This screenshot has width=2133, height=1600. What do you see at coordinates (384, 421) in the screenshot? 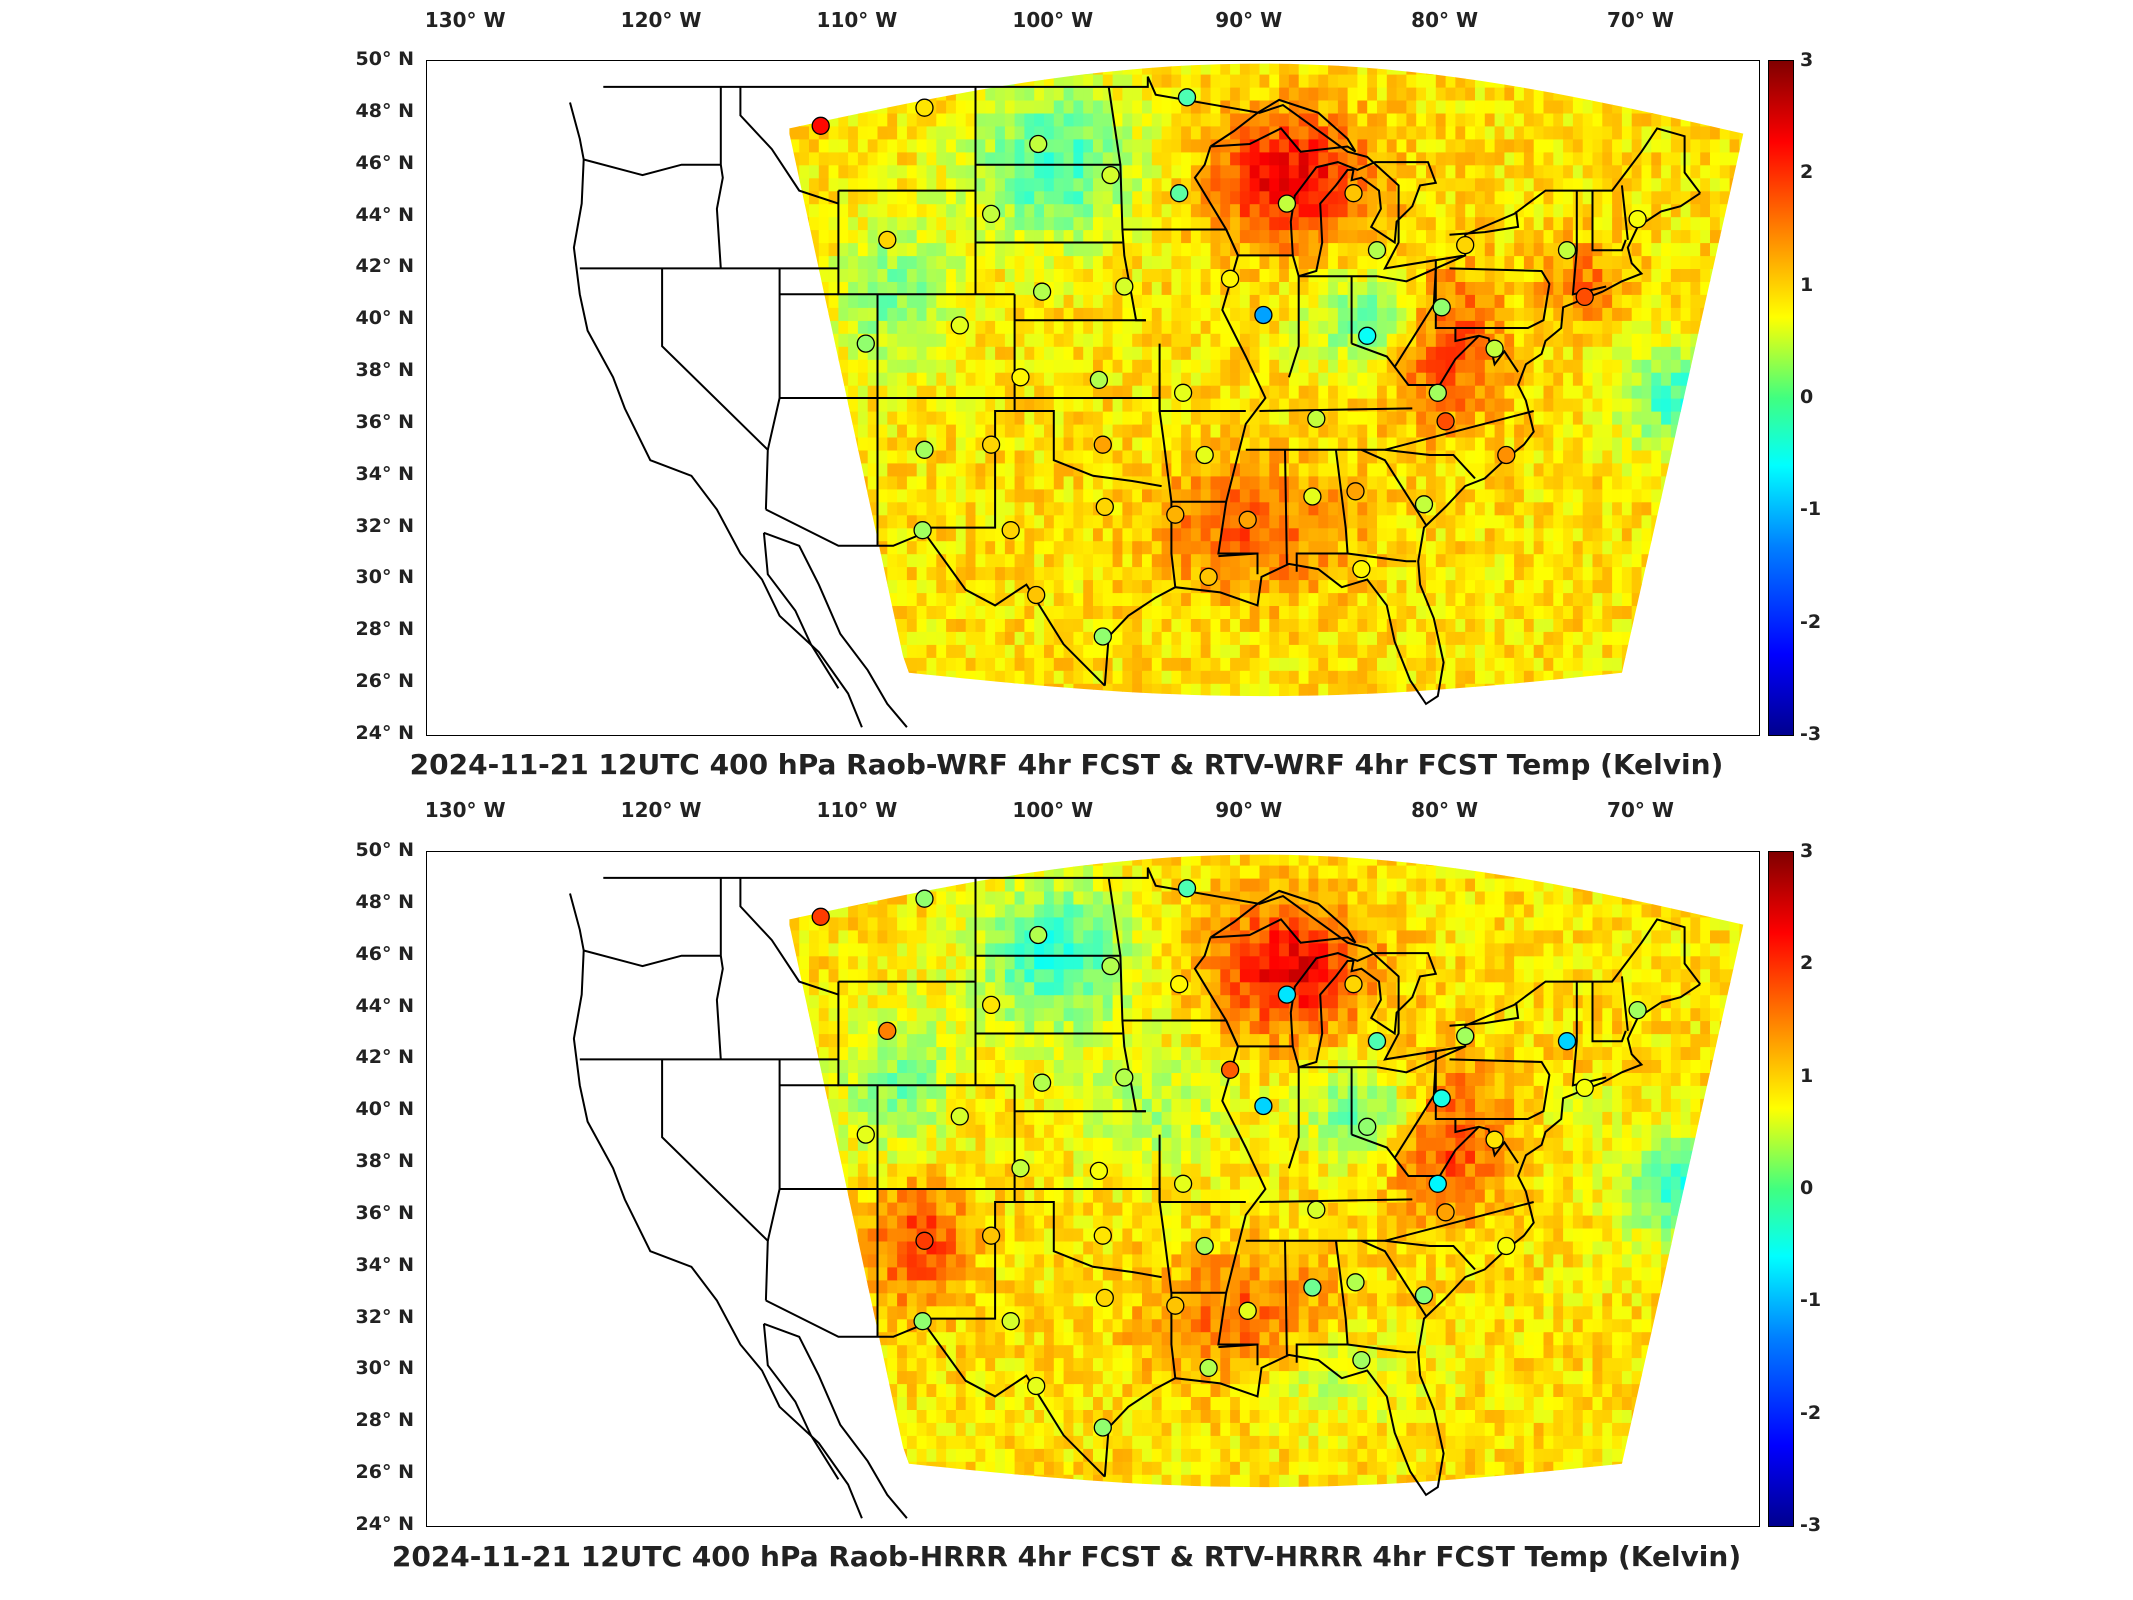
I see `lat-tick-label: 36° N` at bounding box center [384, 421].